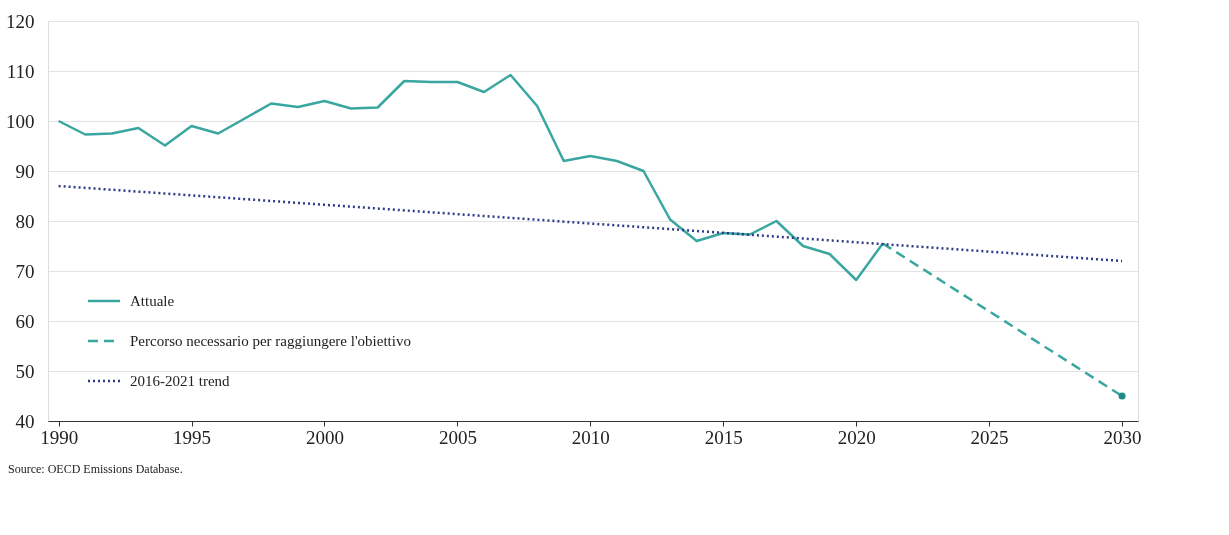 This screenshot has height=535, width=1229. I want to click on x-tick-label: 1995, so click(192, 437).